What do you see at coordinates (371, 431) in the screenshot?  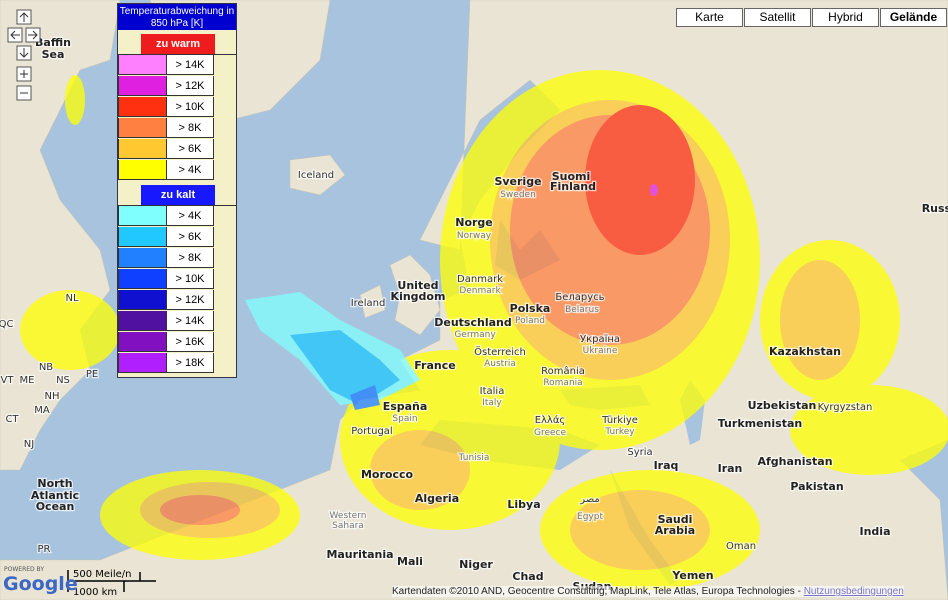 I see `place-label: Portugal` at bounding box center [371, 431].